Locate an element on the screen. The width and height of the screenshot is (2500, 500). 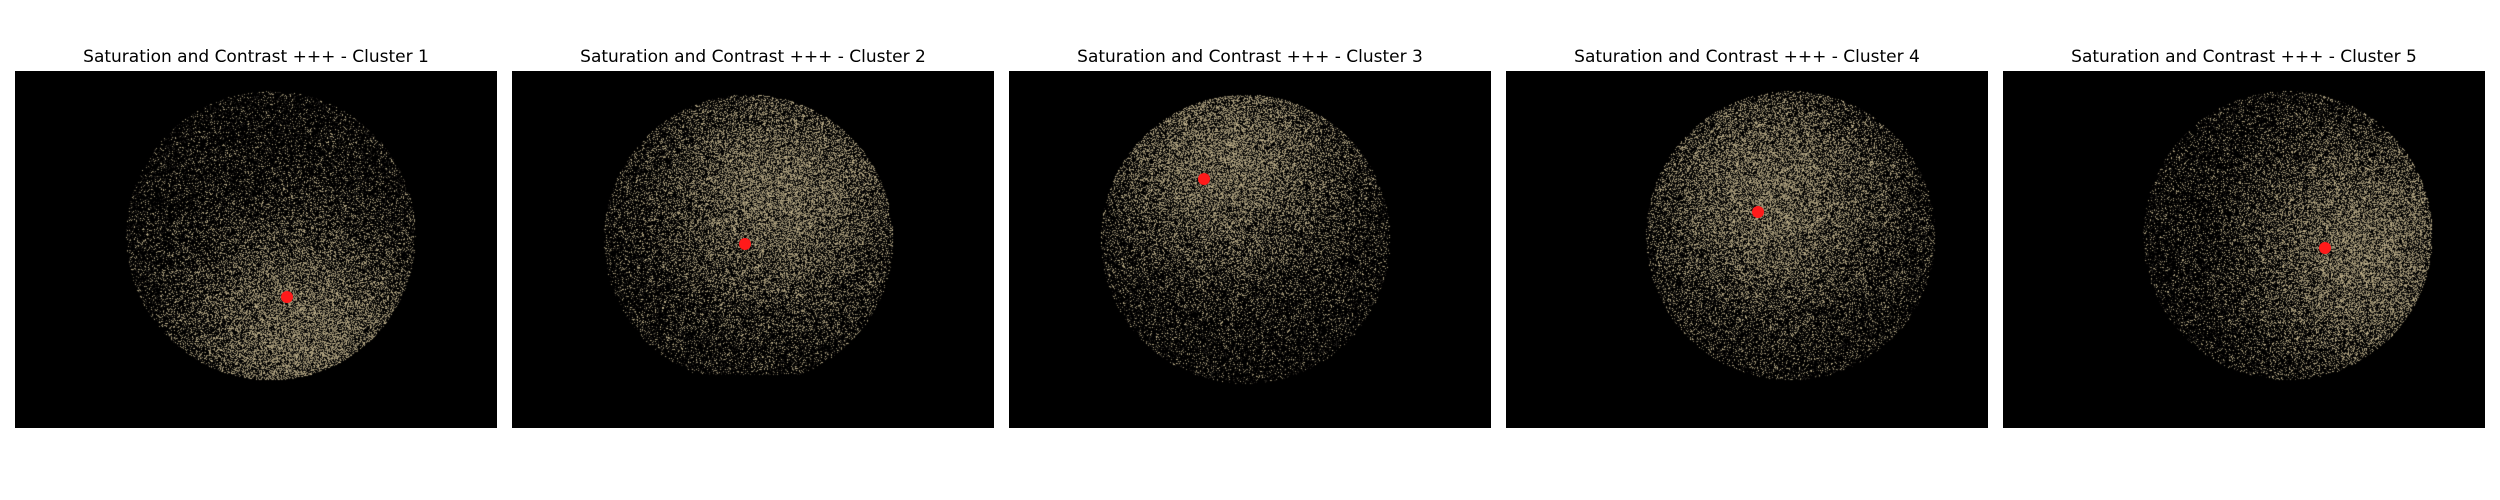
panel-title: Saturation and Contrast +++ - Cluster 5 is located at coordinates (2244, 57).